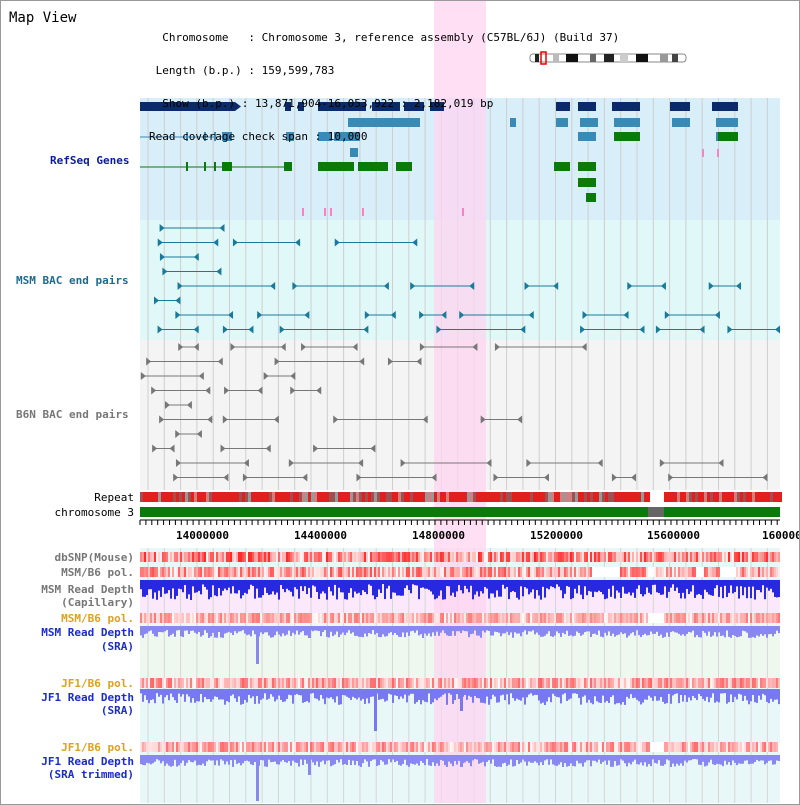  What do you see at coordinates (87, 761) in the screenshot?
I see `jf1-read-depth-trimmed-label: JF1 Read Depth` at bounding box center [87, 761].